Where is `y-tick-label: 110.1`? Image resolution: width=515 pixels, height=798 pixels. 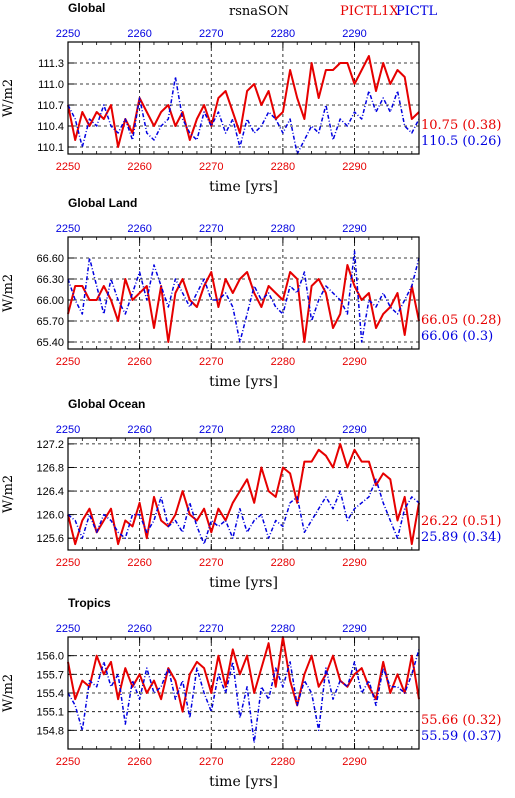
y-tick-label: 110.1 is located at coordinates (50, 148).